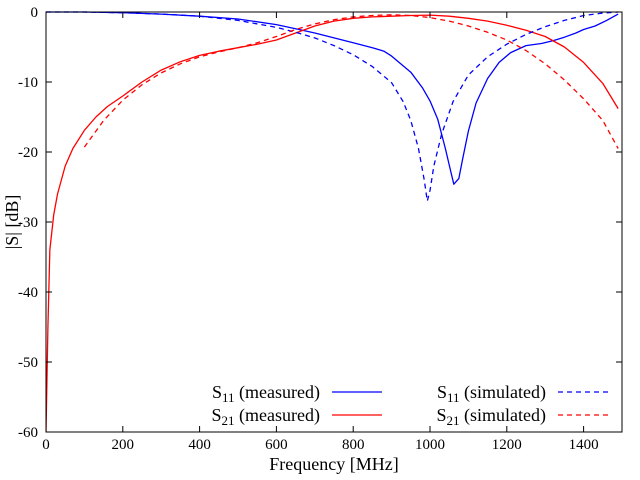 This screenshot has height=480, width=640. I want to click on y-tick-label: 0, so click(35, 13).